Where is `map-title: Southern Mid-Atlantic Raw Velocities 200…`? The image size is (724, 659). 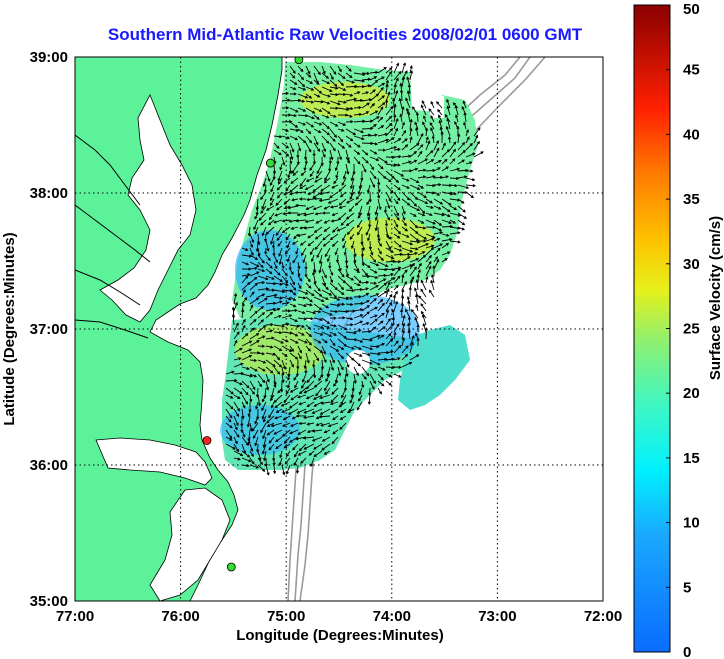 map-title: Southern Mid-Atlantic Raw Velocities 200… is located at coordinates (345, 34).